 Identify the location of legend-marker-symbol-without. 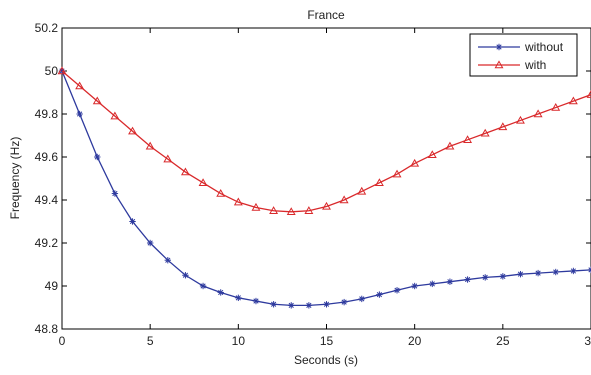
(499, 47).